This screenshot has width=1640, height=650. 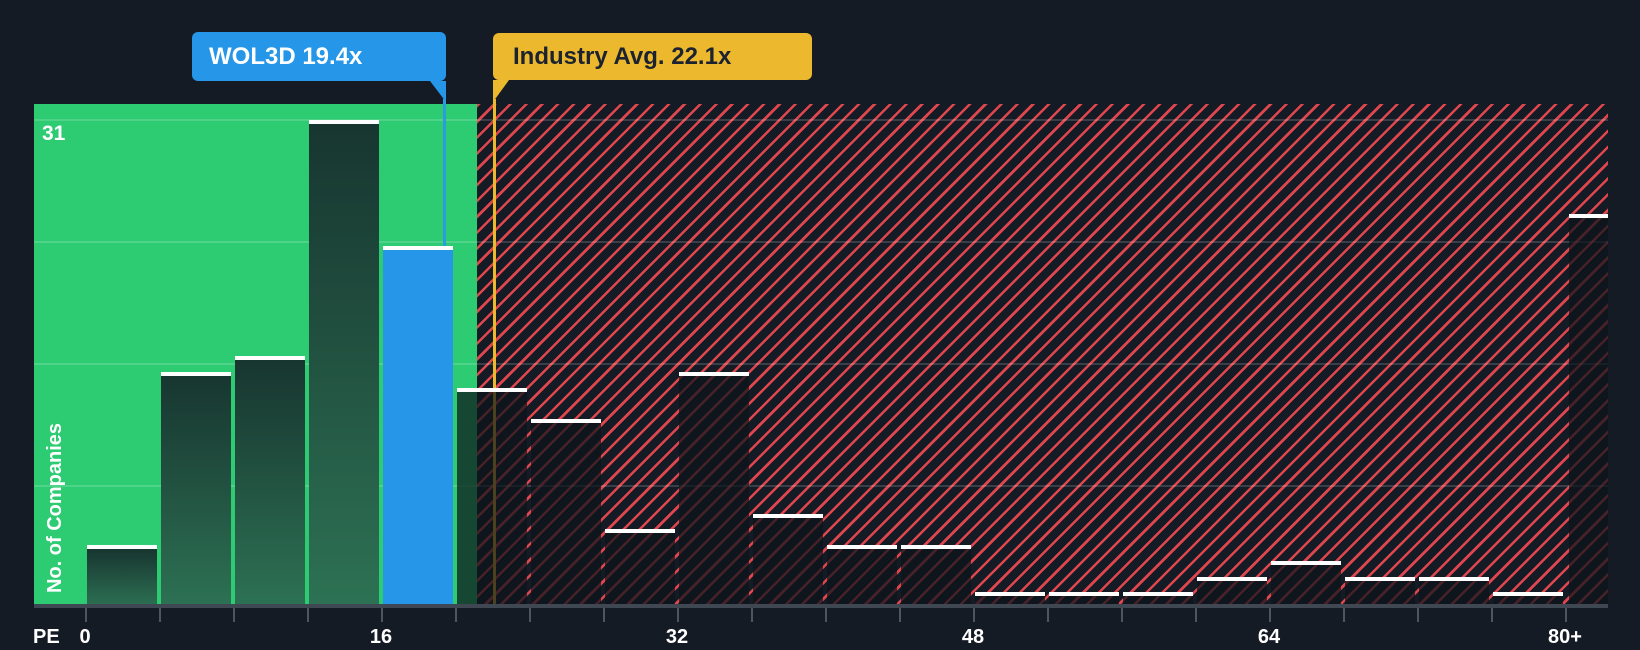 What do you see at coordinates (55, 507) in the screenshot?
I see `y-axis-title: No. of Companies` at bounding box center [55, 507].